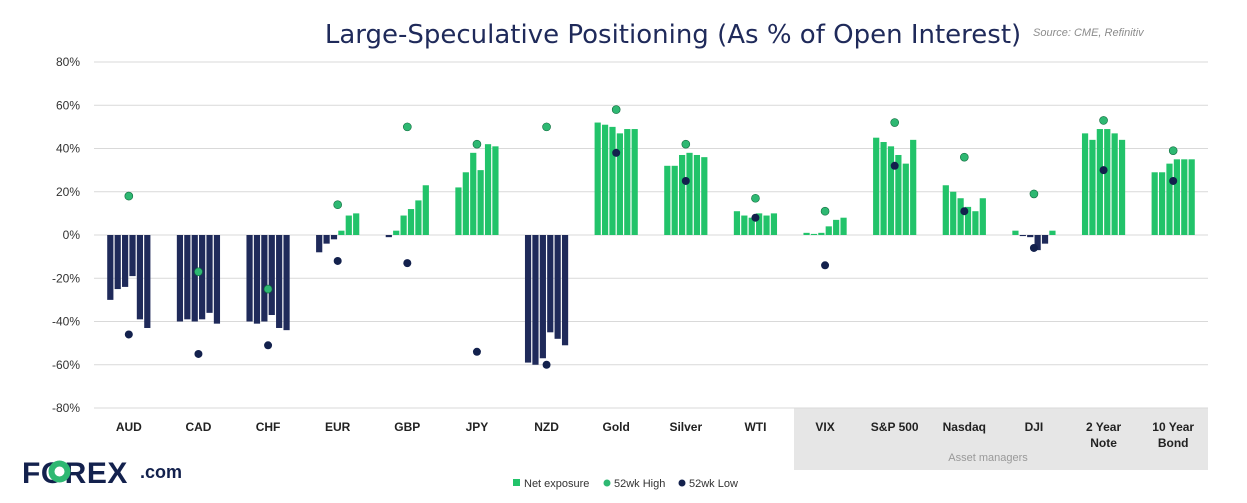 The image size is (1247, 503). What do you see at coordinates (477, 427) in the screenshot?
I see `x-tick-label: JPY` at bounding box center [477, 427].